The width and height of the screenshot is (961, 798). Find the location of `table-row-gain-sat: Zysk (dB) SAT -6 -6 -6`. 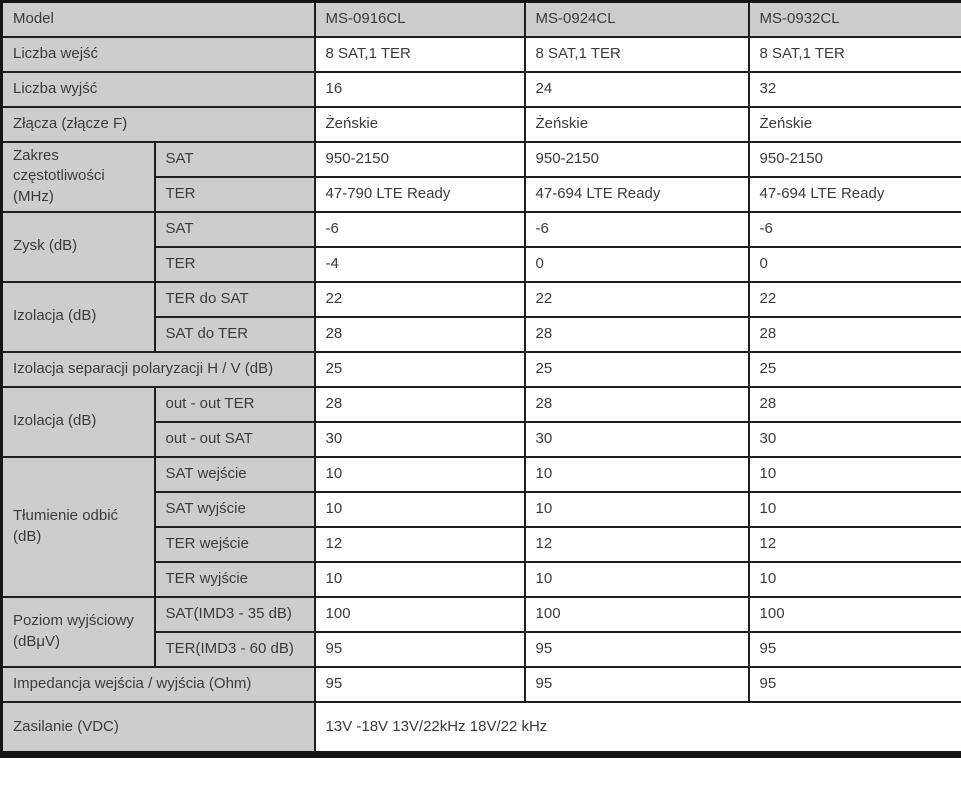

table-row-gain-sat: Zysk (dB) SAT -6 -6 -6 is located at coordinates (480, 246).